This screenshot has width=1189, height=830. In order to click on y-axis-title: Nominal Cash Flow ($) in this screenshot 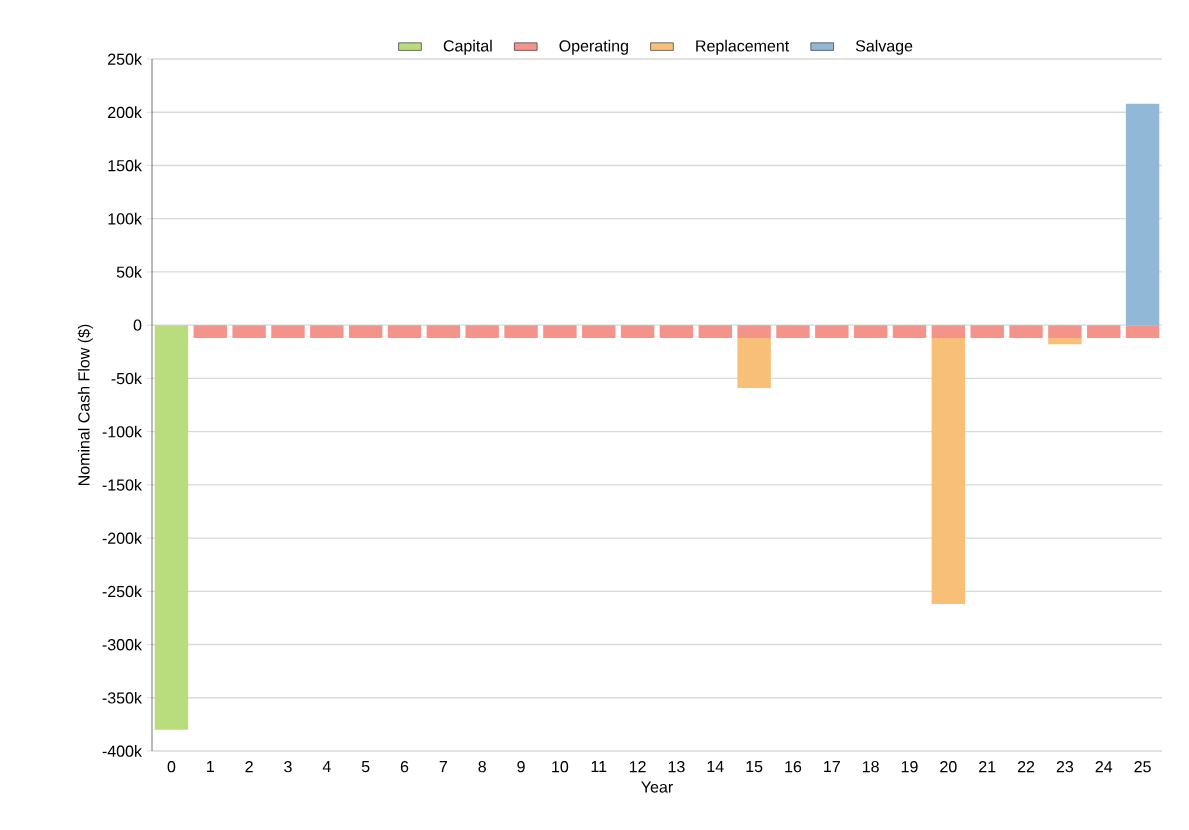, I will do `click(85, 405)`.